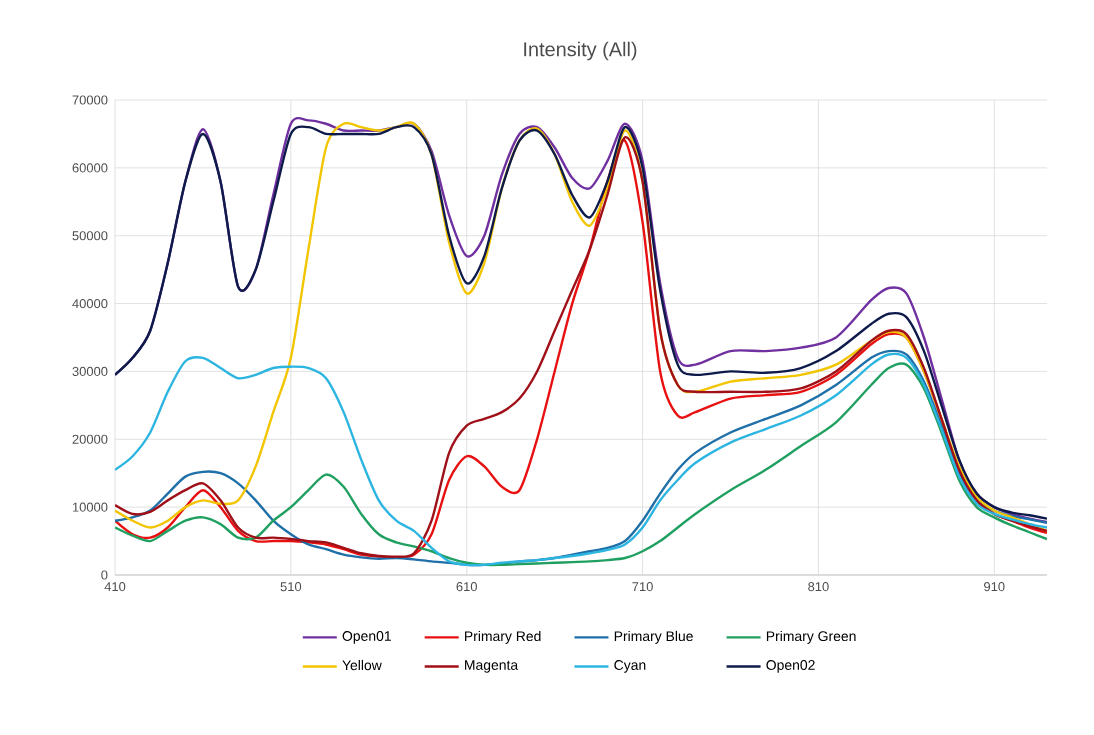 This screenshot has width=1094, height=735. What do you see at coordinates (362, 665) in the screenshot?
I see `legend-label: Yellow` at bounding box center [362, 665].